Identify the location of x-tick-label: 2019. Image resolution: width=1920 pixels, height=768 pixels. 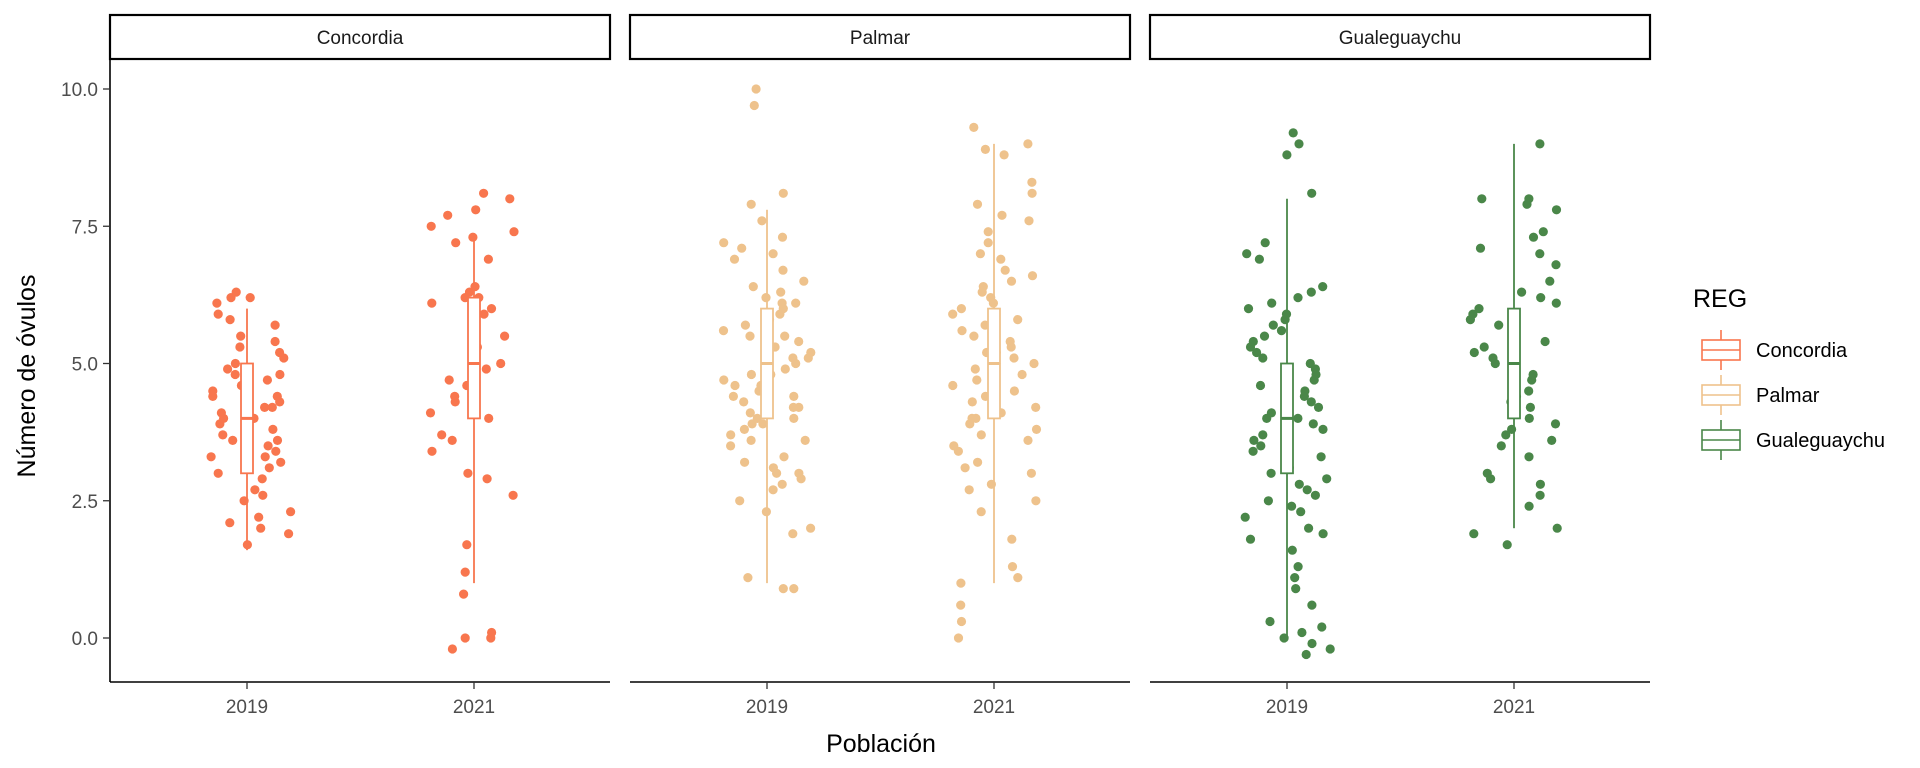
(767, 707).